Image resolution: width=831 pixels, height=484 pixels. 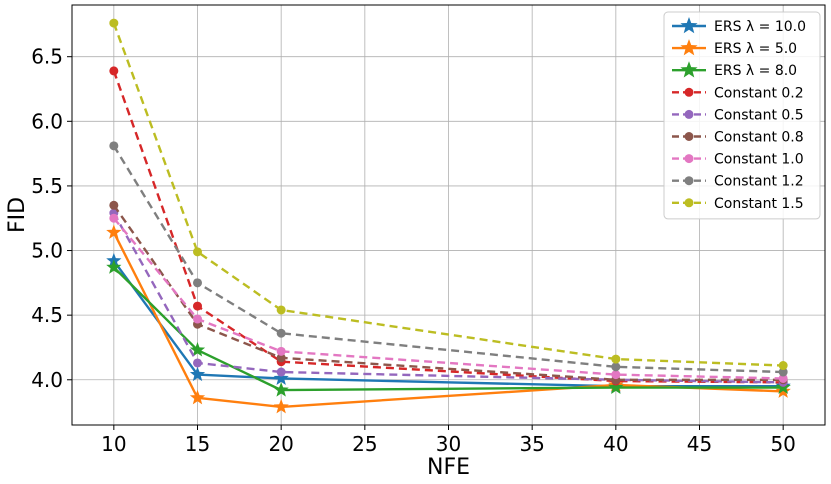 I want to click on legend-label: Constant 1.2, so click(x=759, y=182).